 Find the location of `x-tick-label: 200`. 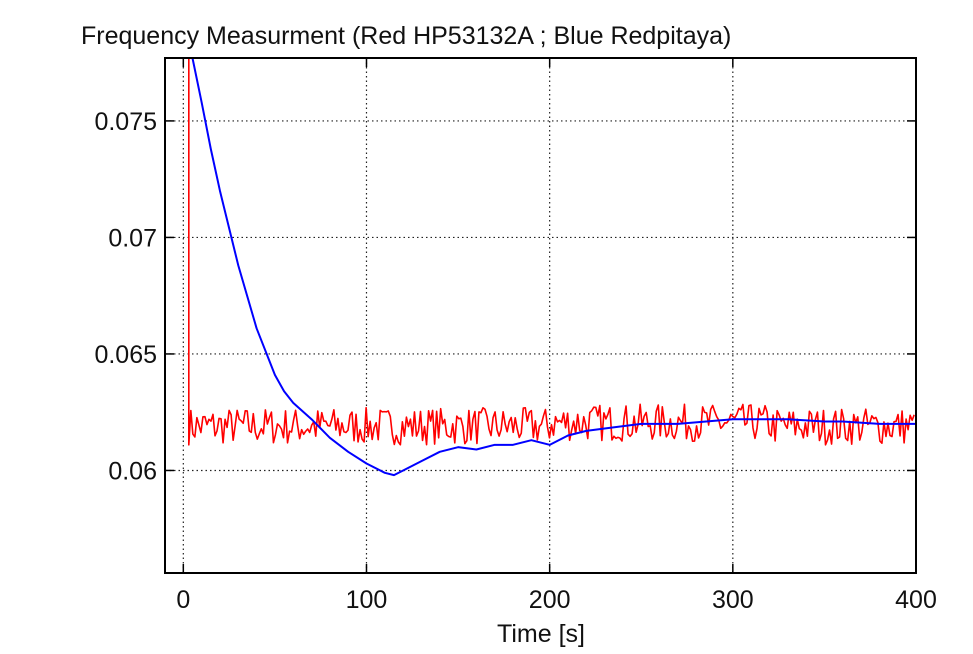

x-tick-label: 200 is located at coordinates (550, 600).